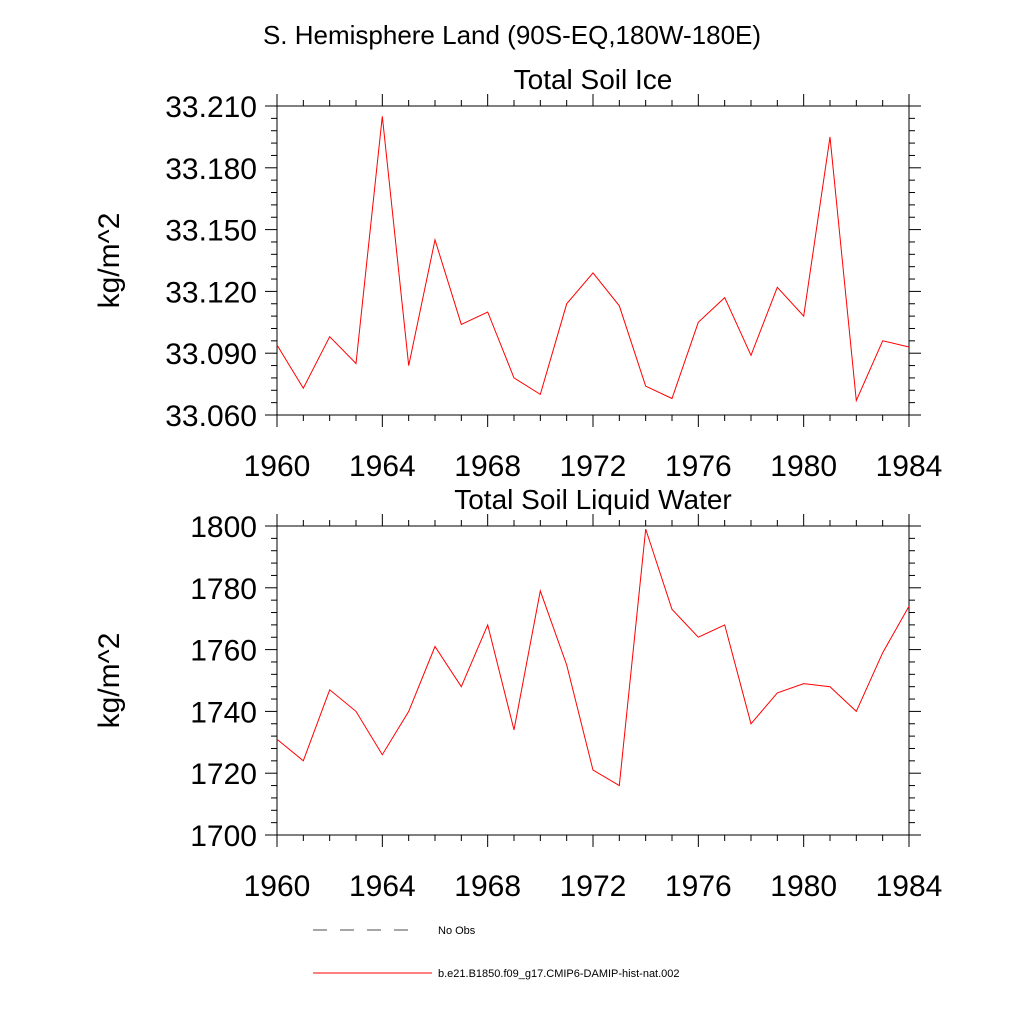 Image resolution: width=1024 pixels, height=1024 pixels. Describe the element at coordinates (211, 169) in the screenshot. I see `y-tick-label: 33.180` at that location.